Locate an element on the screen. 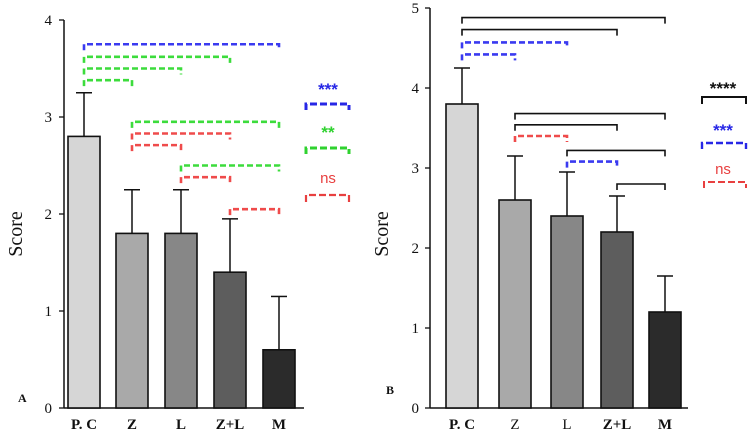 The height and width of the screenshot is (432, 754). panel-b-ytick-label-1: 1 is located at coordinates (416, 329).